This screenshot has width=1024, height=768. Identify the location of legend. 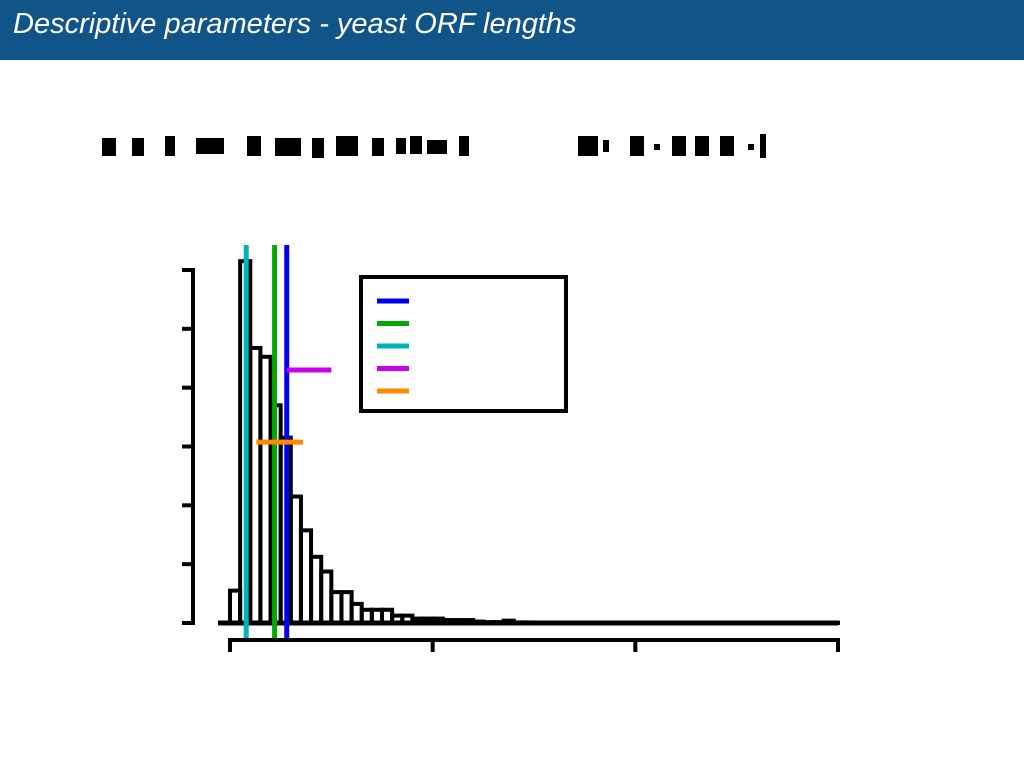
(463, 344).